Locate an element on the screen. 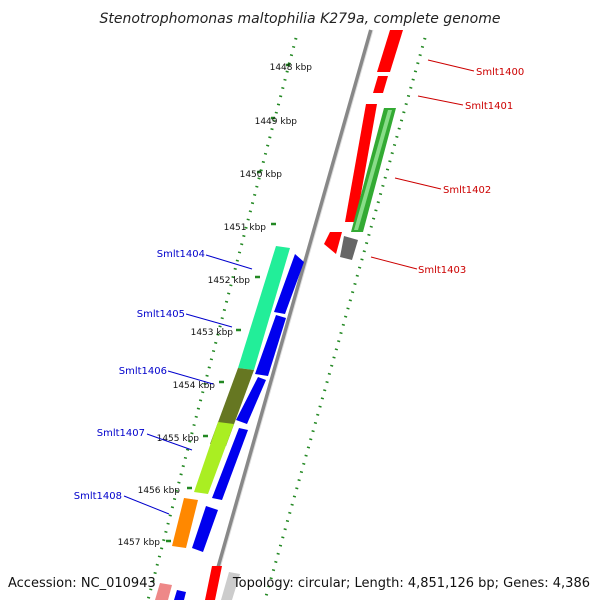  tick-label: 1453 kbp is located at coordinates (212, 333).